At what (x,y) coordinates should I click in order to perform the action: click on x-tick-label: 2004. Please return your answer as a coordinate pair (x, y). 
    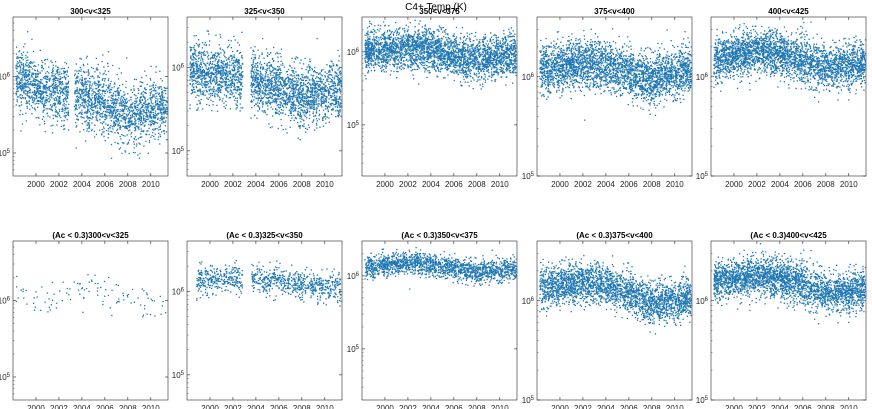
    Looking at the image, I should click on (256, 184).